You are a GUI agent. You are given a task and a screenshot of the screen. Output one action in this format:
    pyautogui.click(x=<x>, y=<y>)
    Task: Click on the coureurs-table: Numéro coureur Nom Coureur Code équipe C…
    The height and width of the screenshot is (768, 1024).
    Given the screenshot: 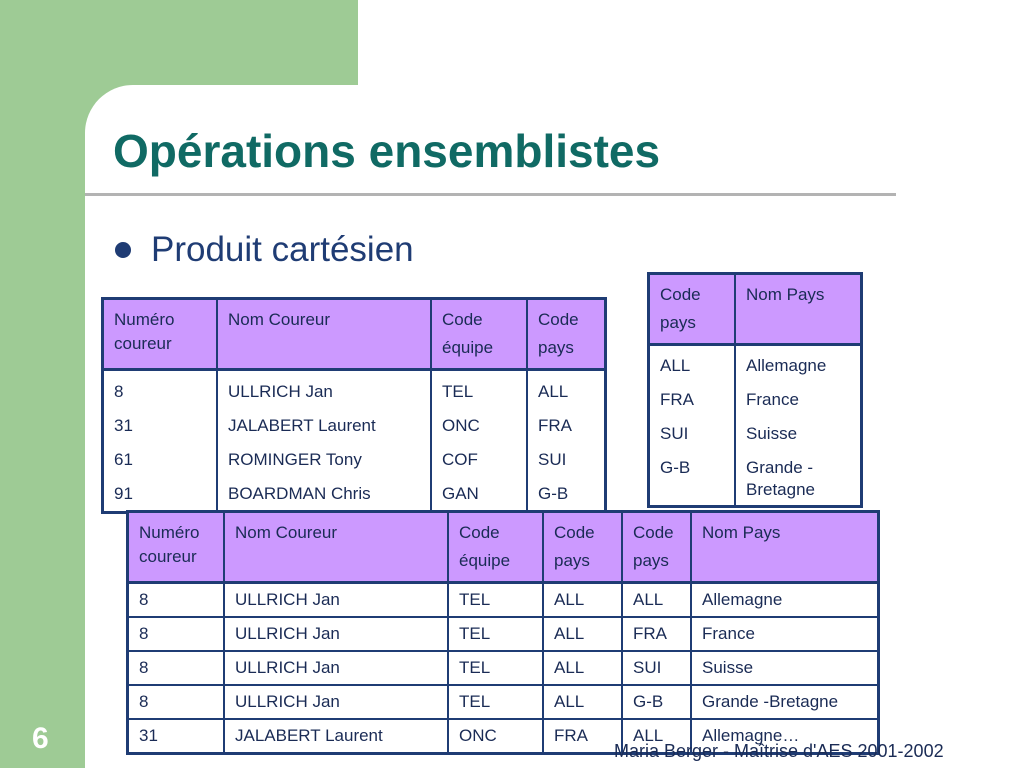 What is the action you would take?
    pyautogui.click(x=354, y=405)
    